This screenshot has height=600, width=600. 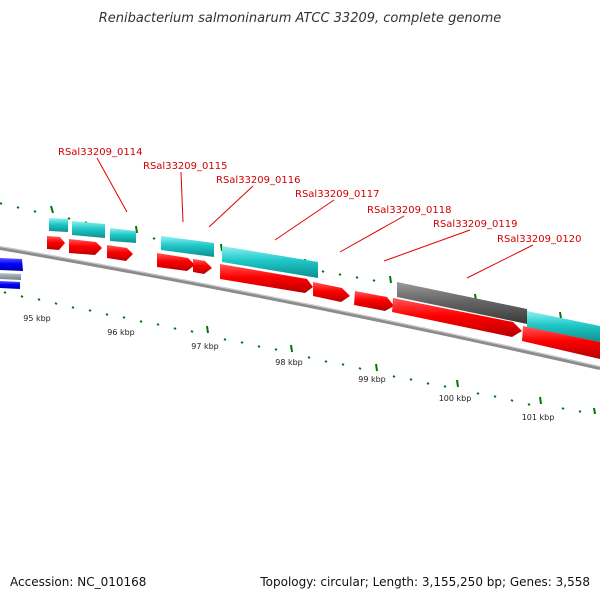 What do you see at coordinates (455, 398) in the screenshot?
I see `tick-label-100-kbp: 100 kbp` at bounding box center [455, 398].